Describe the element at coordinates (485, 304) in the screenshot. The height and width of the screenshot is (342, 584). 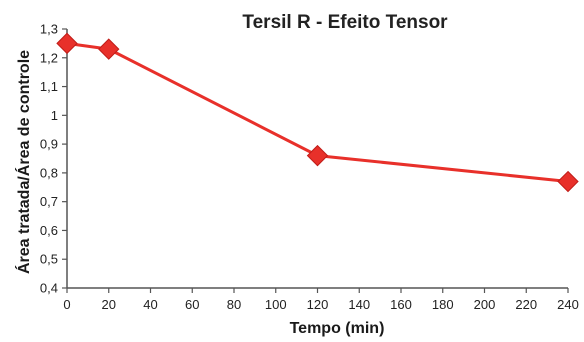
I see `x-tick-label: 200` at that location.